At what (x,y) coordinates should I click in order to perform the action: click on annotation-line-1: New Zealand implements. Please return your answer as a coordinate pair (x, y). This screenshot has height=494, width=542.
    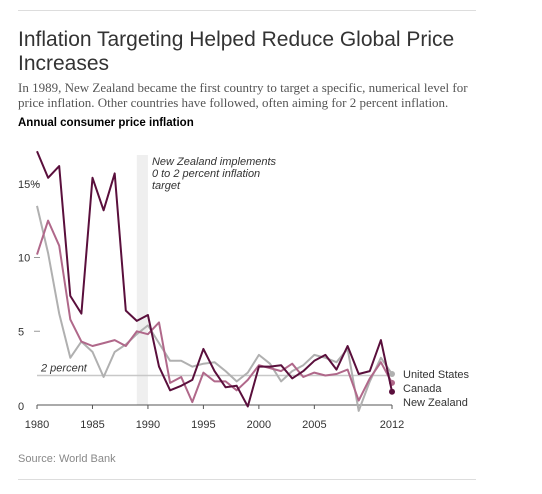
    Looking at the image, I should click on (214, 162).